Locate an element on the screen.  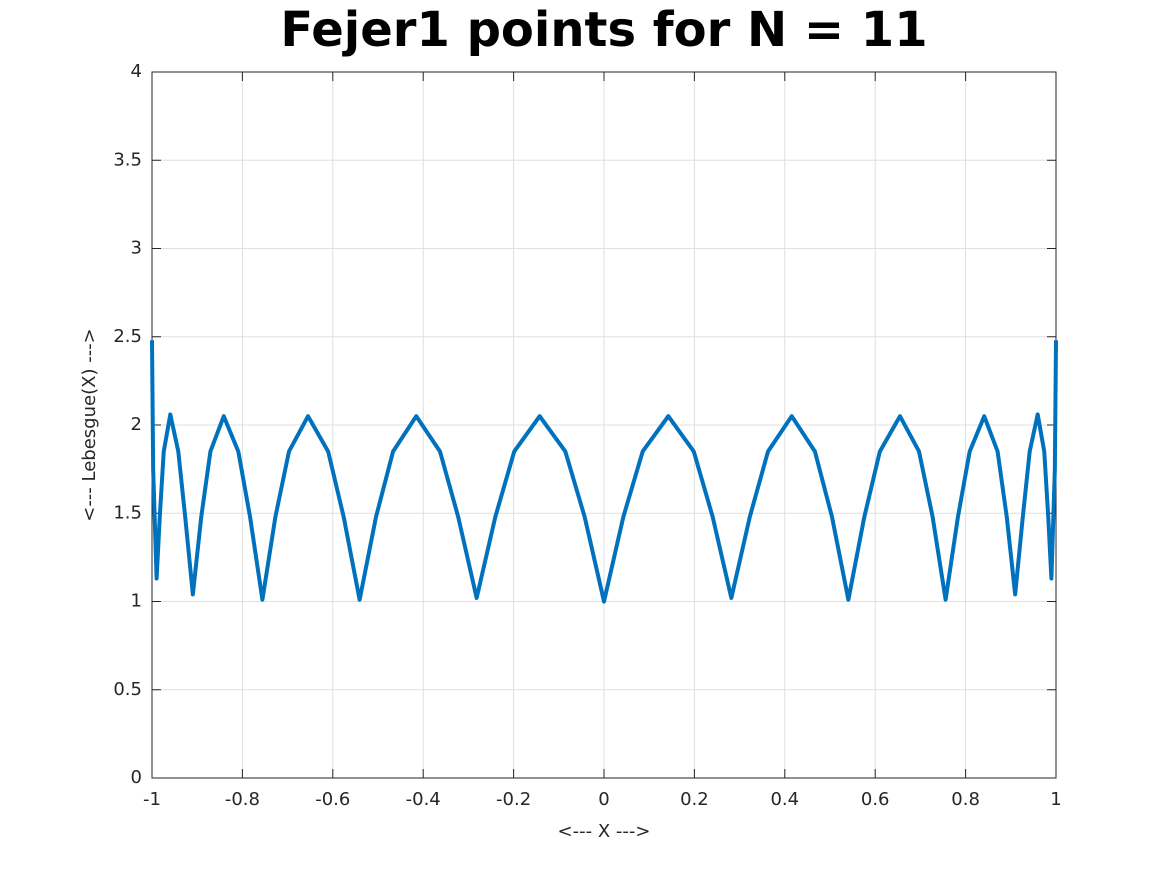
x-tick-label: 0.2 is located at coordinates (694, 799).